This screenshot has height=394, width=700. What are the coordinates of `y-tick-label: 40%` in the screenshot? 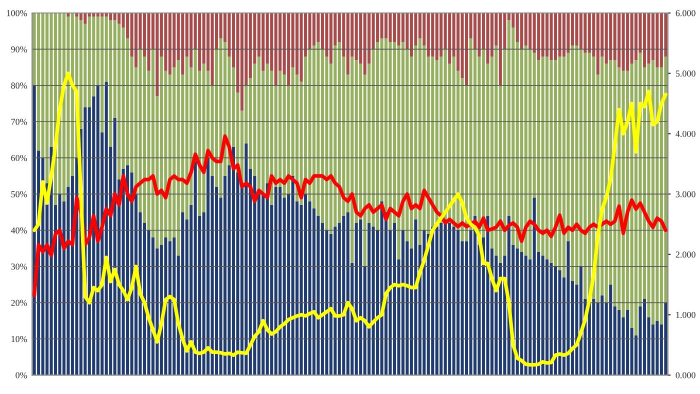 It's located at (19, 230).